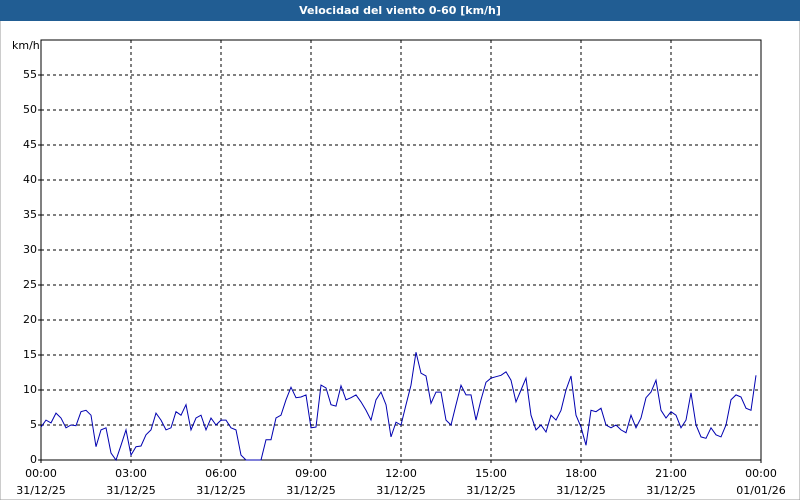  Describe the element at coordinates (221, 473) in the screenshot. I see `x-tick-label: 06:00` at that location.